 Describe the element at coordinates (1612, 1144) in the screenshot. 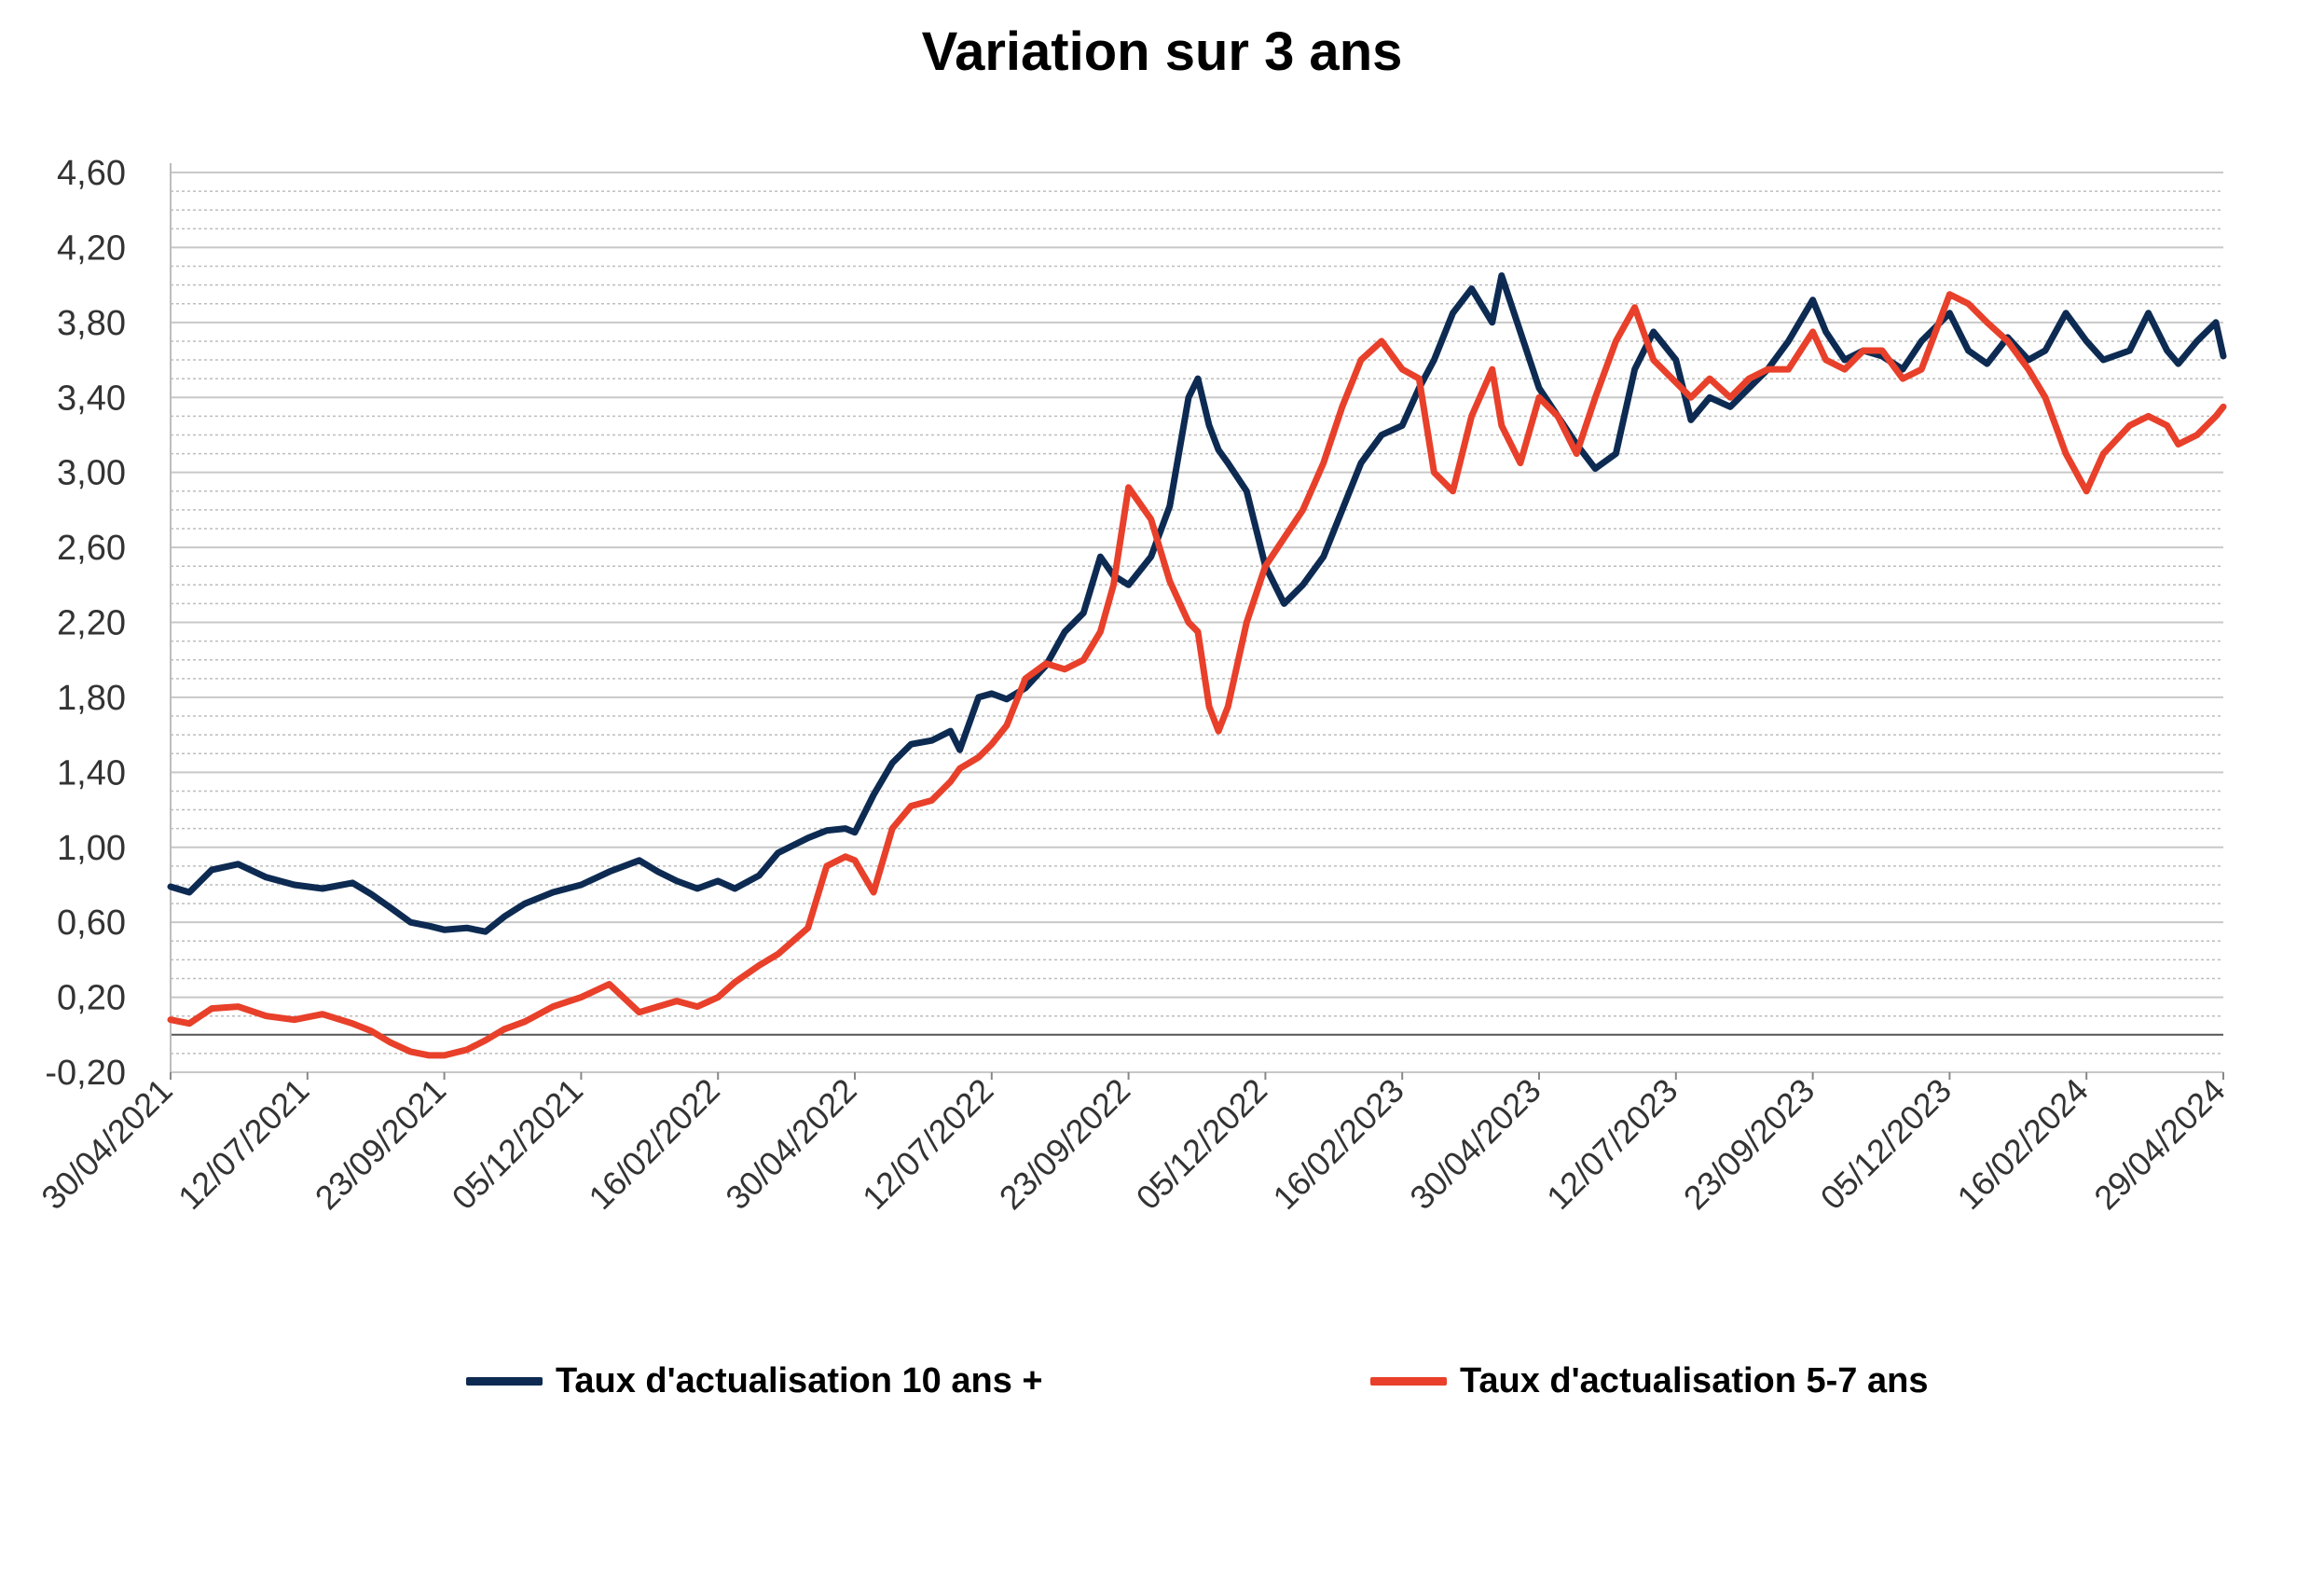

I see `x-tick-label: 12/07/2023` at that location.